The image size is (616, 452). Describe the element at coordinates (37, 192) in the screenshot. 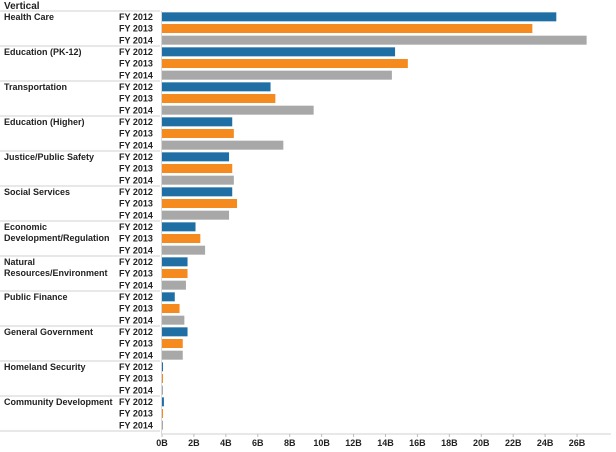

I see `category-label: Social Services` at that location.